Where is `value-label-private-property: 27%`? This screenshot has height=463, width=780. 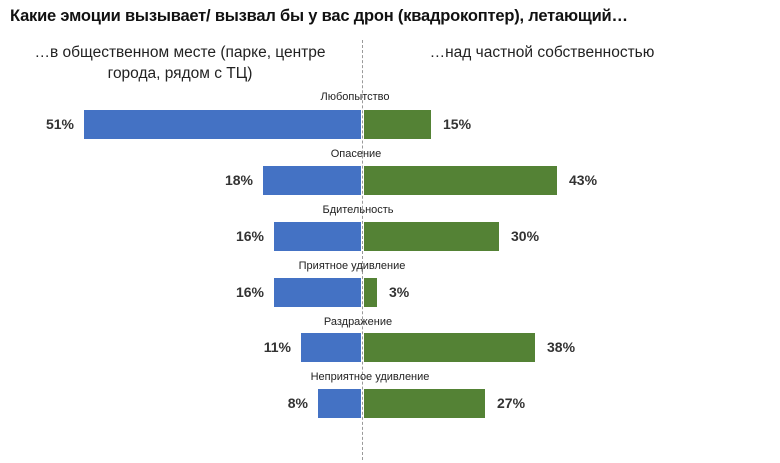
value-label-private-property: 27% is located at coordinates (511, 403).